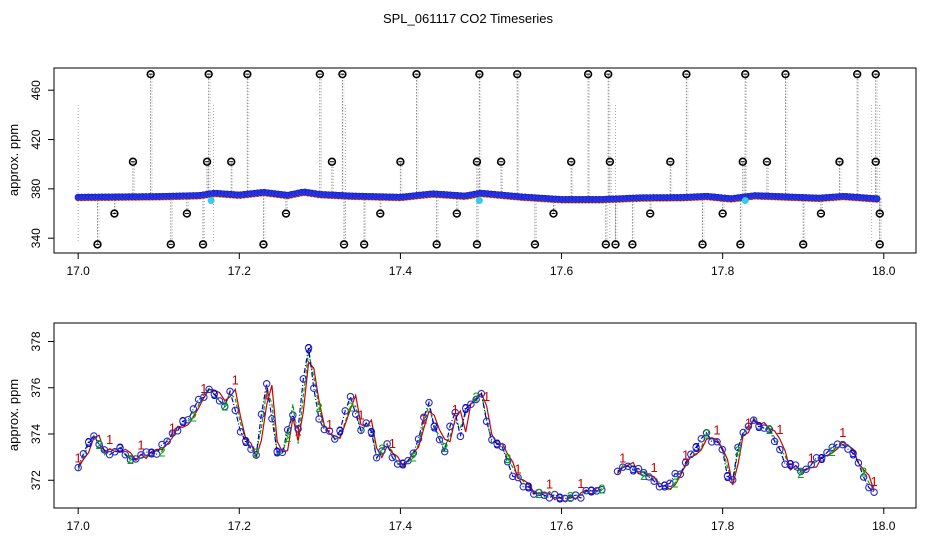 This screenshot has width=936, height=540. What do you see at coordinates (240, 526) in the screenshot?
I see `bottom-xtick-label: 17.2` at bounding box center [240, 526].